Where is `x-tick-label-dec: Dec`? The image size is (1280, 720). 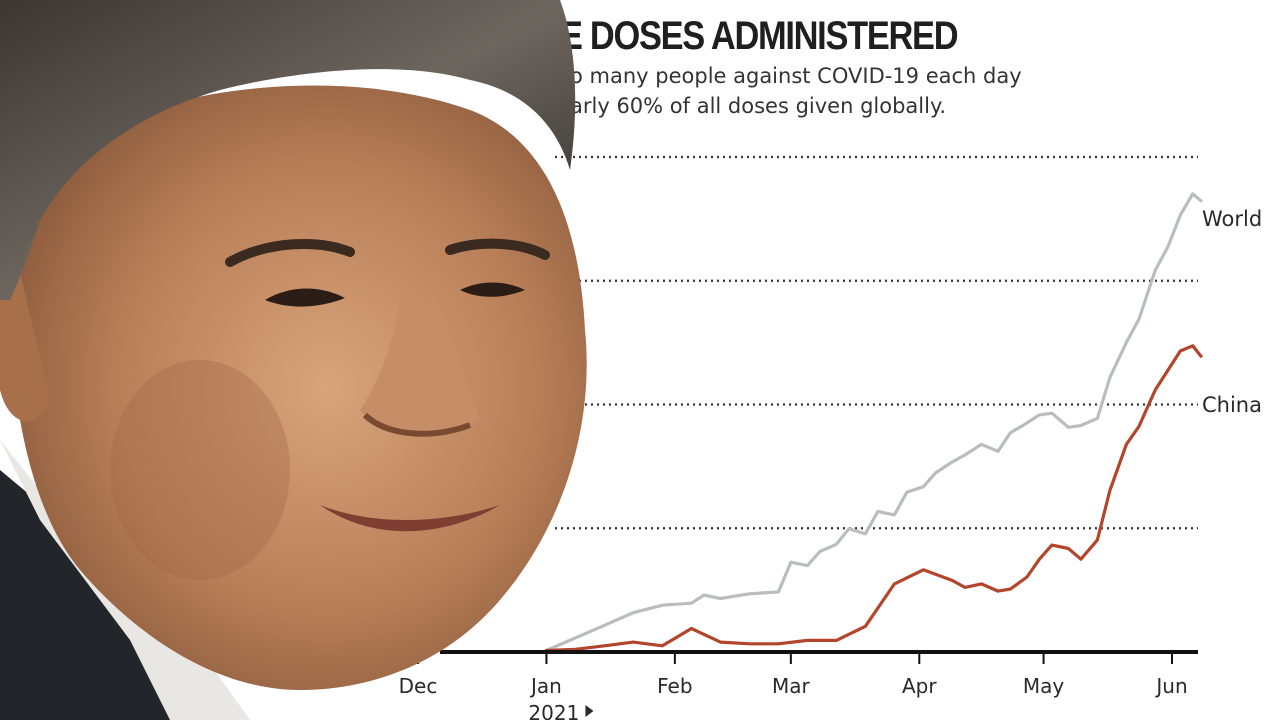
x-tick-label-dec: Dec is located at coordinates (418, 686).